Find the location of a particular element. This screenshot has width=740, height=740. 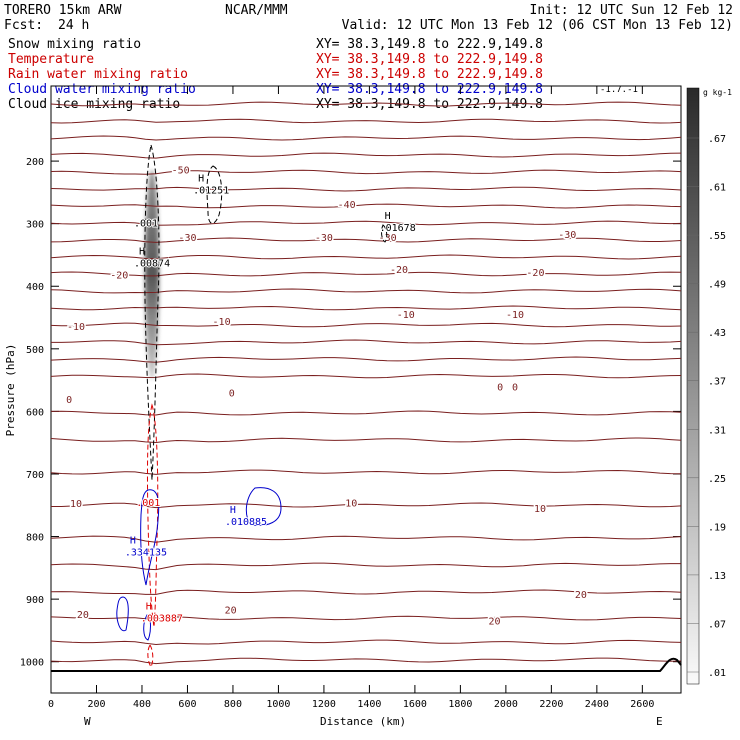

init-time: Init: 12 UTC Sun 12 Feb 12 is located at coordinates (632, 10).